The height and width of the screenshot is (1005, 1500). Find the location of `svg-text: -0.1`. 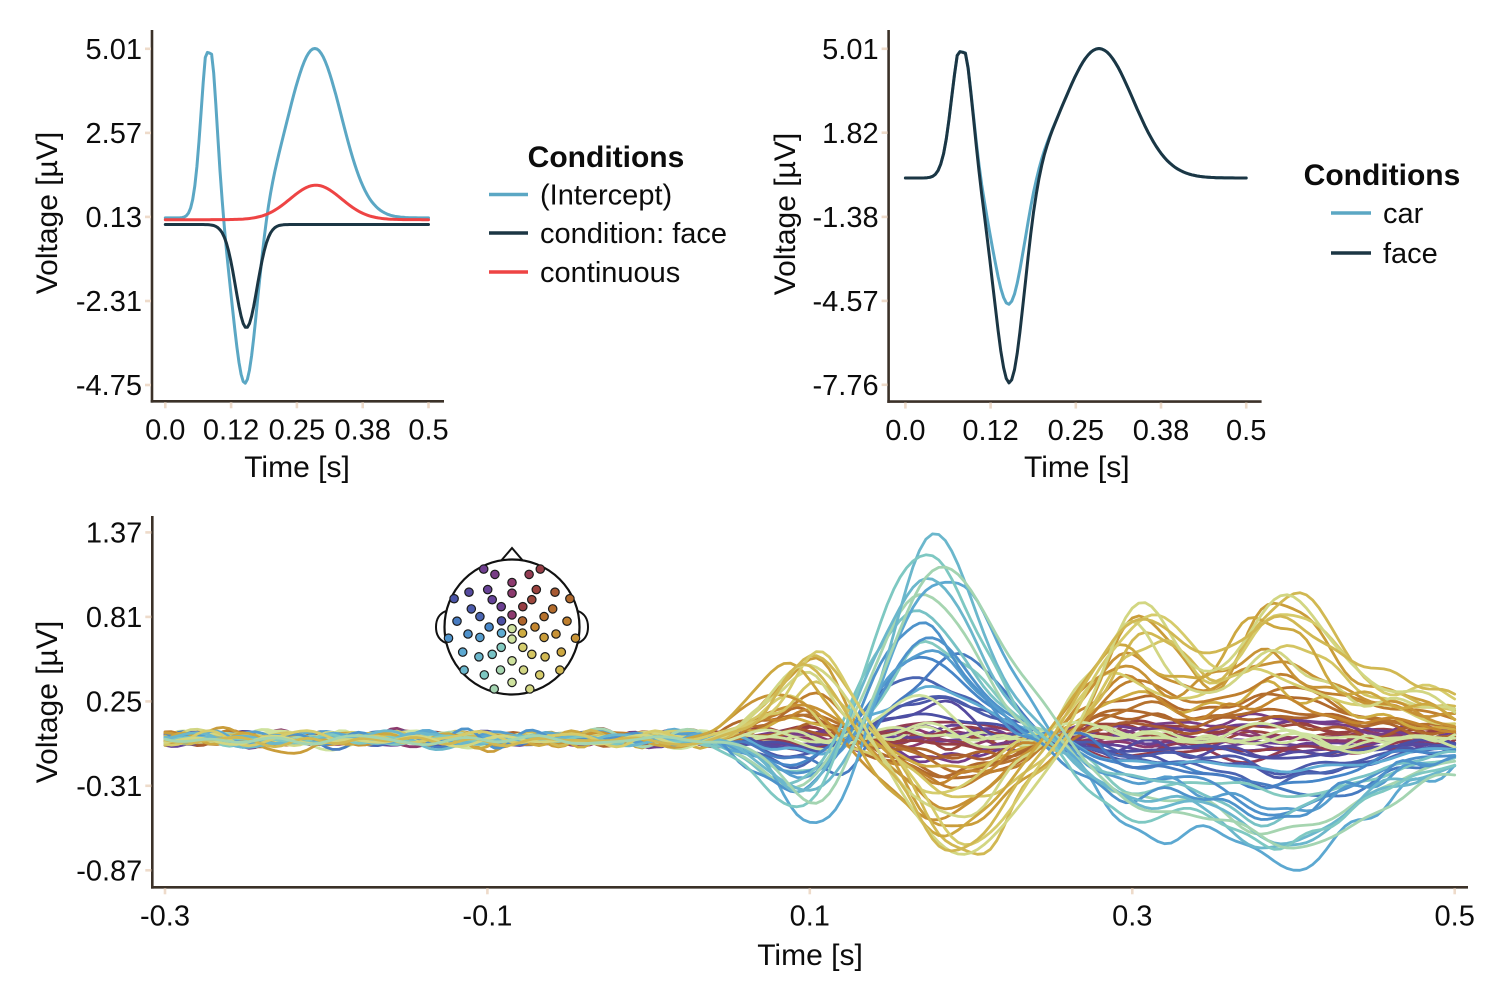

svg-text: -0.1 is located at coordinates (487, 917).